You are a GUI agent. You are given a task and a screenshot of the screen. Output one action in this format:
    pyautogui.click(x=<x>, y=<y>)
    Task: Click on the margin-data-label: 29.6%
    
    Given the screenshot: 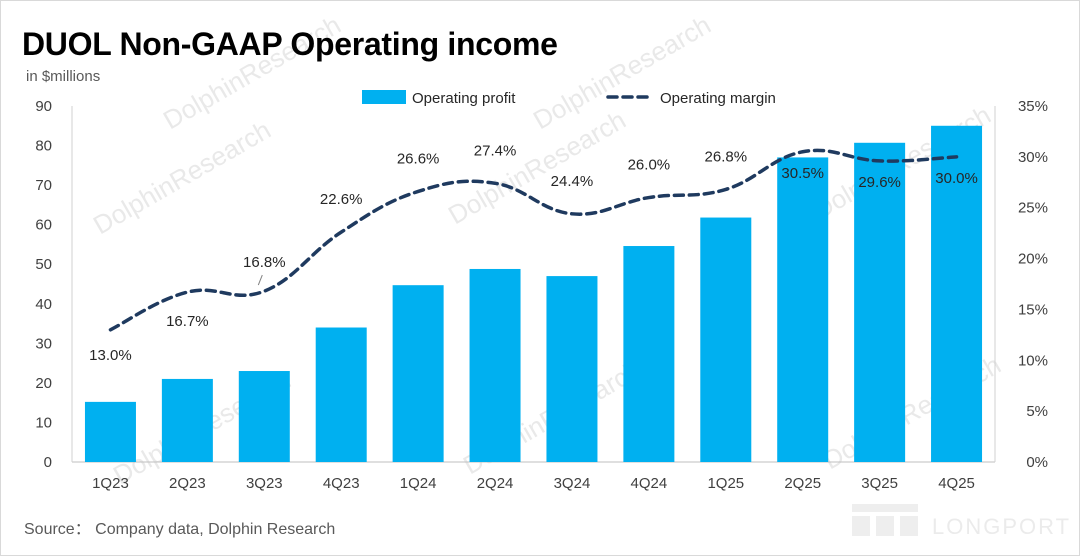 What is the action you would take?
    pyautogui.click(x=879, y=182)
    